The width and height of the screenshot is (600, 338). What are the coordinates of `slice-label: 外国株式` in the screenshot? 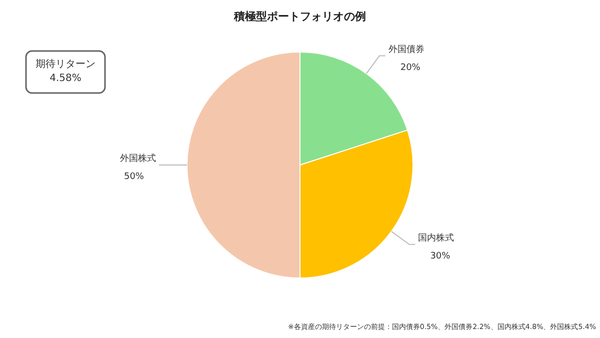 It's located at (138, 158).